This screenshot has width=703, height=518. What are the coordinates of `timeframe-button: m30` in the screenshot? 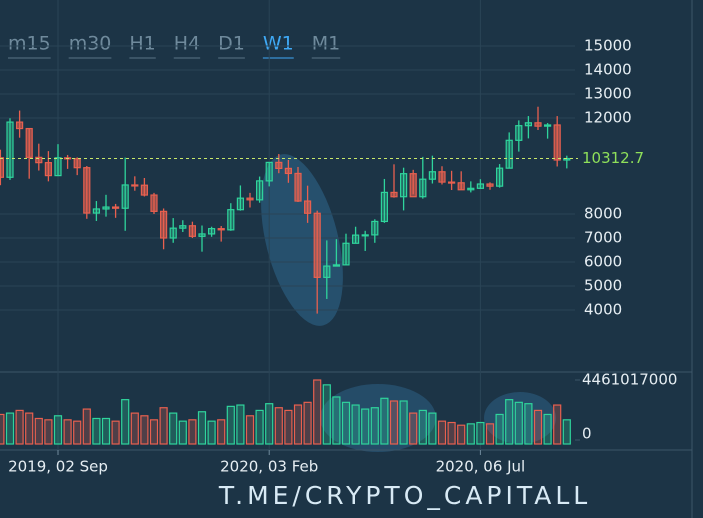 It's located at (90, 44).